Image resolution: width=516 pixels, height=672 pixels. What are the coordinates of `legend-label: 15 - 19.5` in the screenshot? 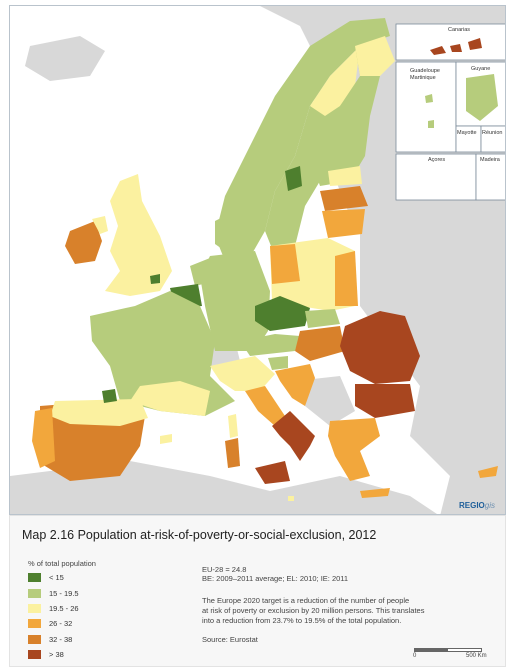 It's located at (64, 593).